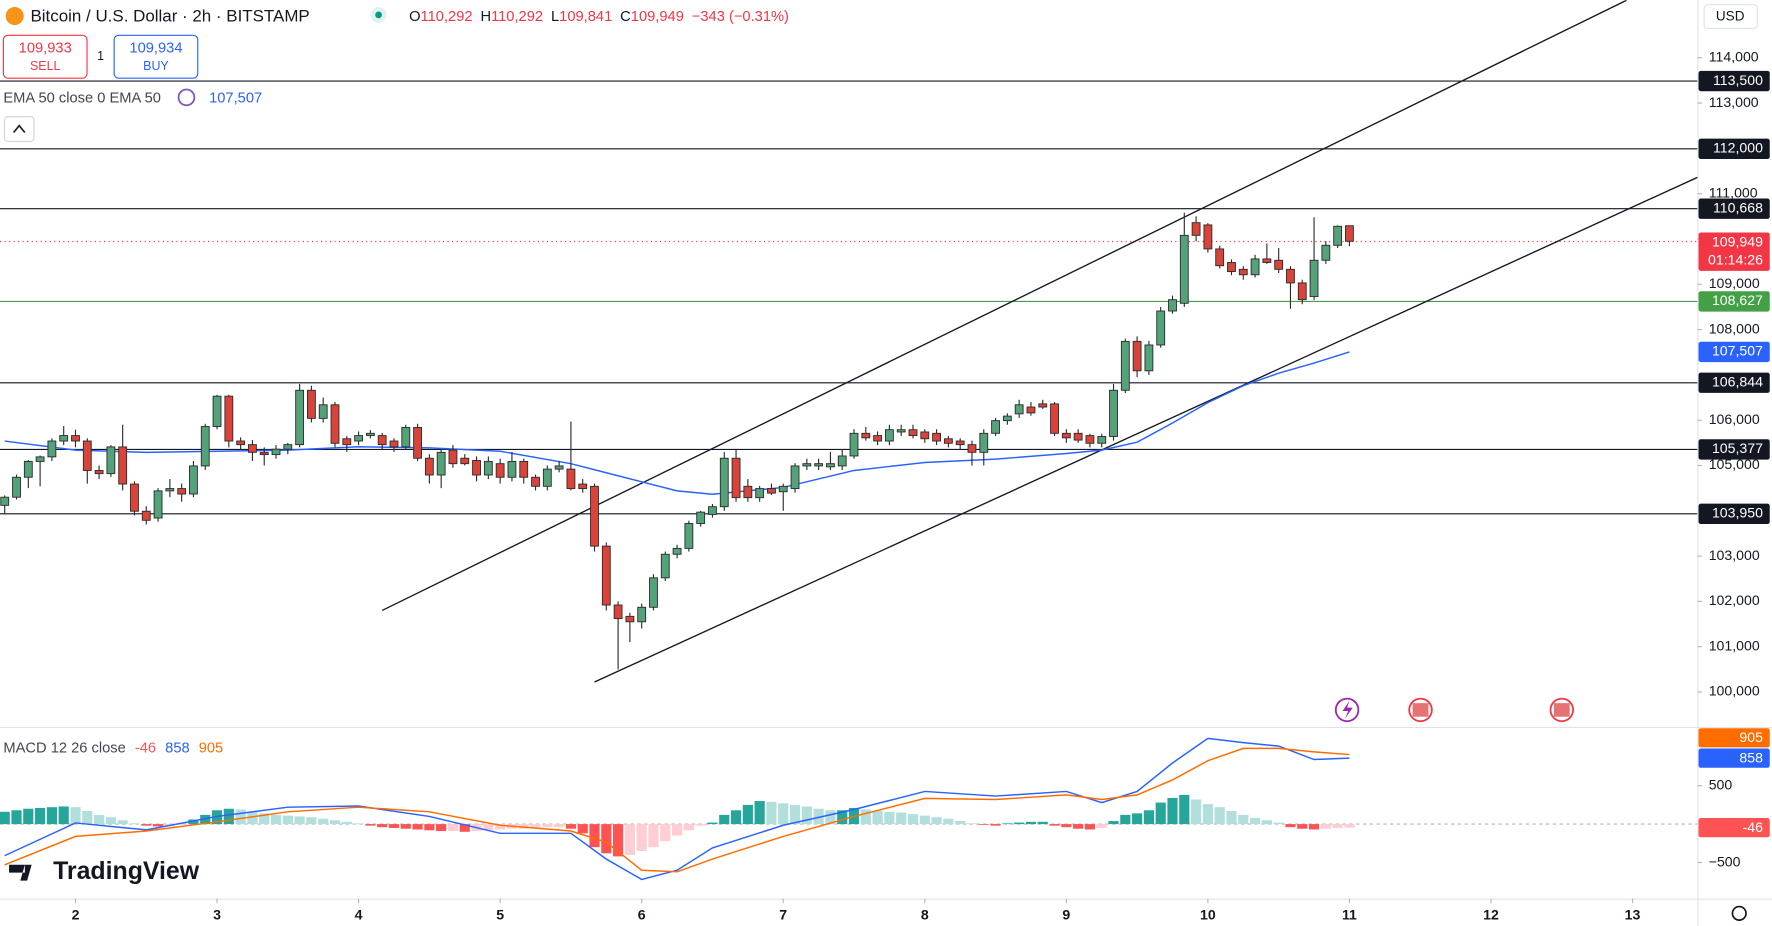 This screenshot has width=1772, height=926. Describe the element at coordinates (1738, 148) in the screenshot. I see `axis-value-label: 112,000` at that location.